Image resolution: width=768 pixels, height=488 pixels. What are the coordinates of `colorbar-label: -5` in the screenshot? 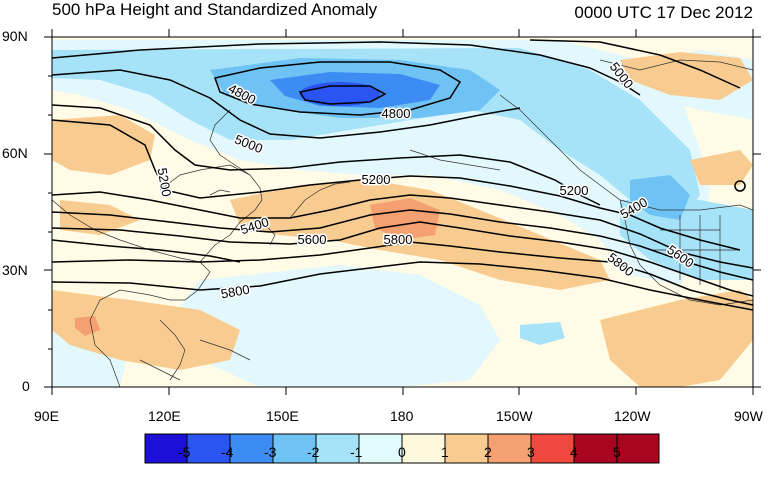 It's located at (184, 452).